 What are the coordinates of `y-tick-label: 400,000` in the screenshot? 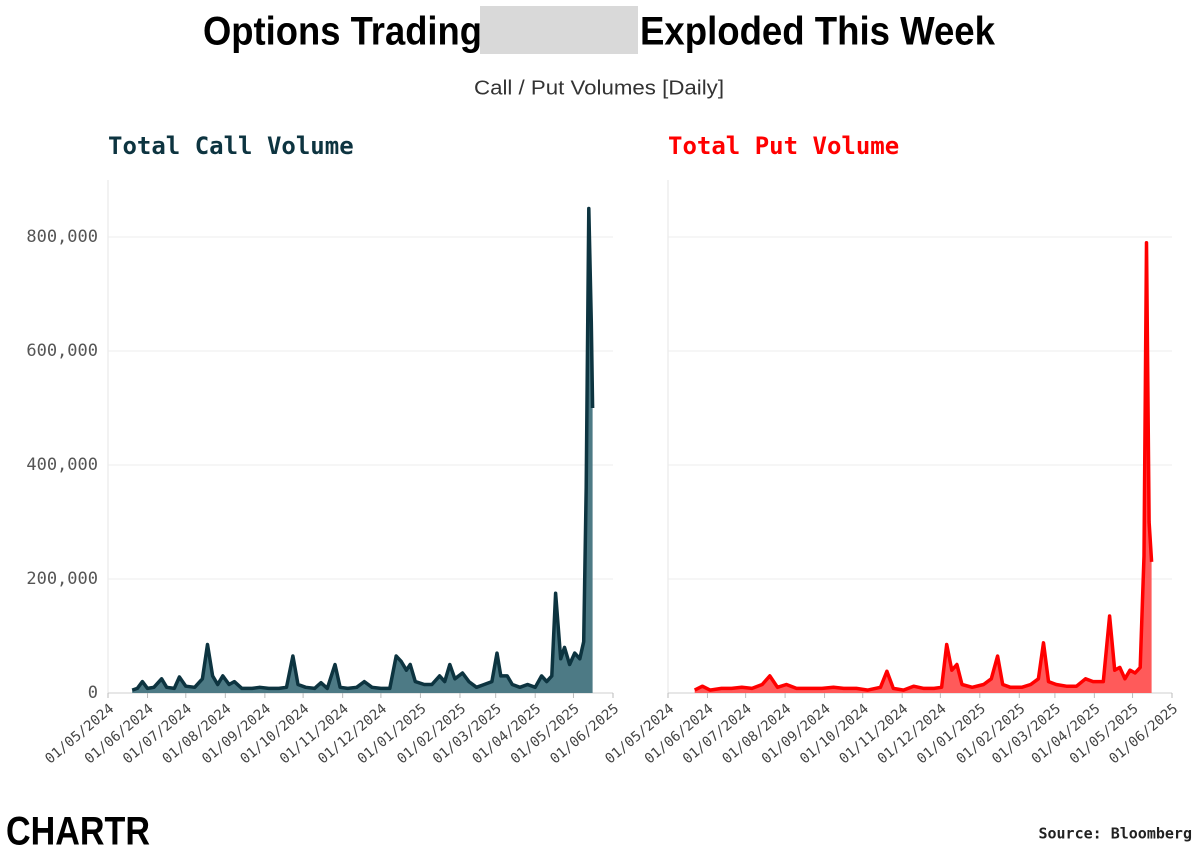 It's located at (62, 465).